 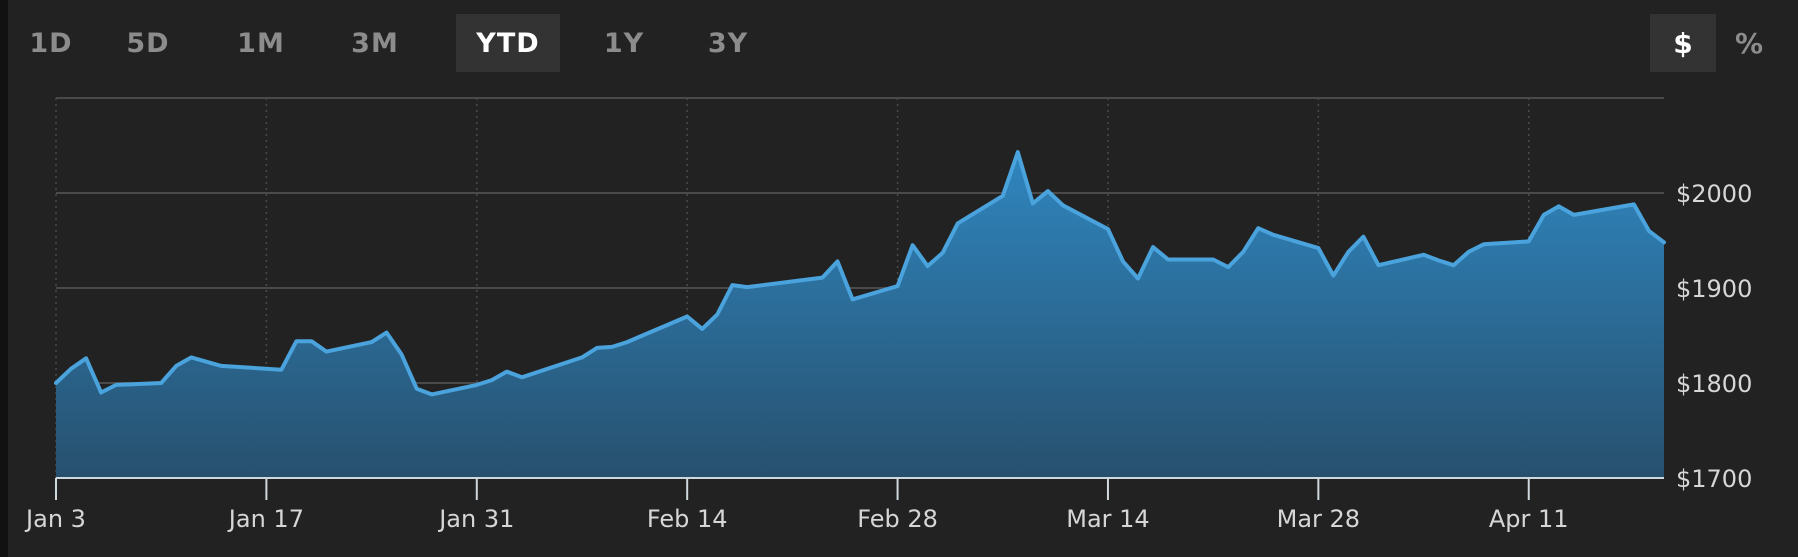 What do you see at coordinates (687, 519) in the screenshot?
I see `x-tick-label: Feb 14` at bounding box center [687, 519].